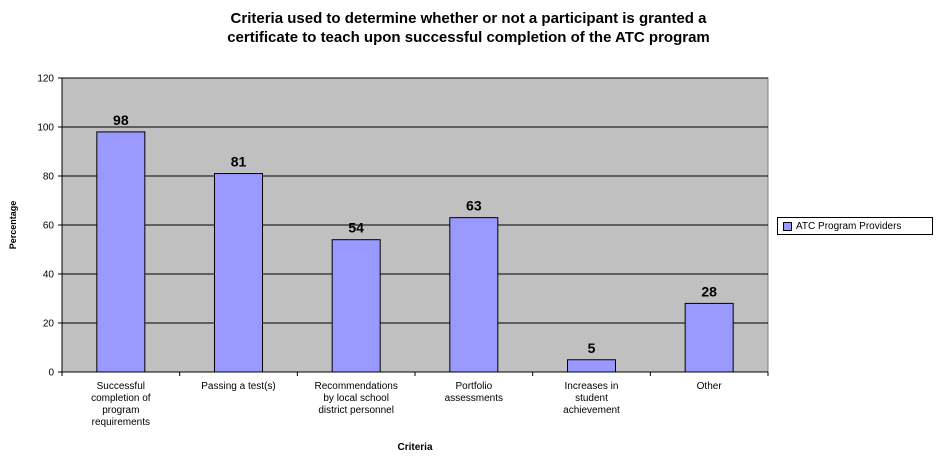 This screenshot has height=456, width=937. What do you see at coordinates (239, 162) in the screenshot?
I see `data-label: 81` at bounding box center [239, 162].